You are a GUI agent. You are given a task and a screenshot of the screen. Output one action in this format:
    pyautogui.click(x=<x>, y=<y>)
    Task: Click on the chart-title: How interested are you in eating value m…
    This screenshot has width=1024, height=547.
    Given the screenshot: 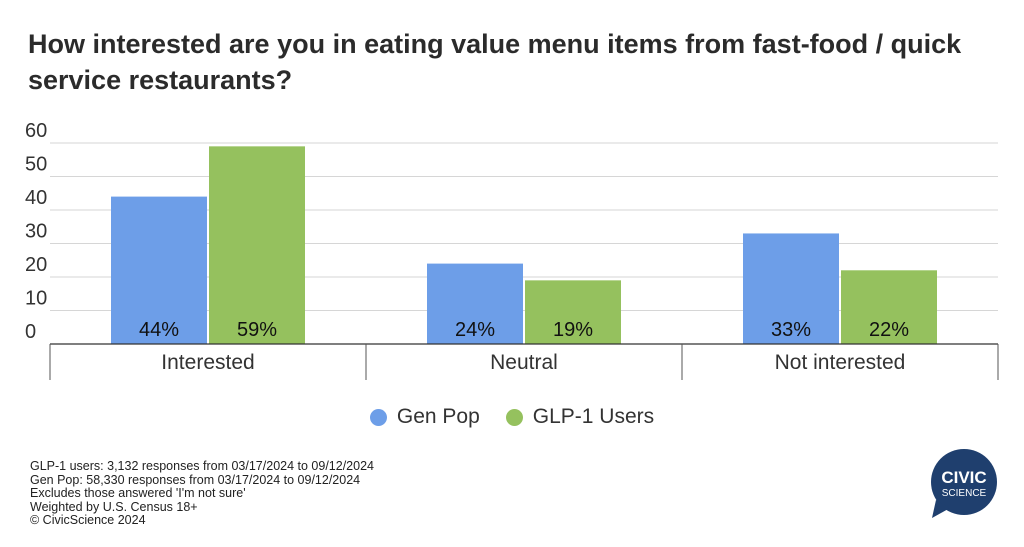 What is the action you would take?
    pyautogui.click(x=495, y=62)
    